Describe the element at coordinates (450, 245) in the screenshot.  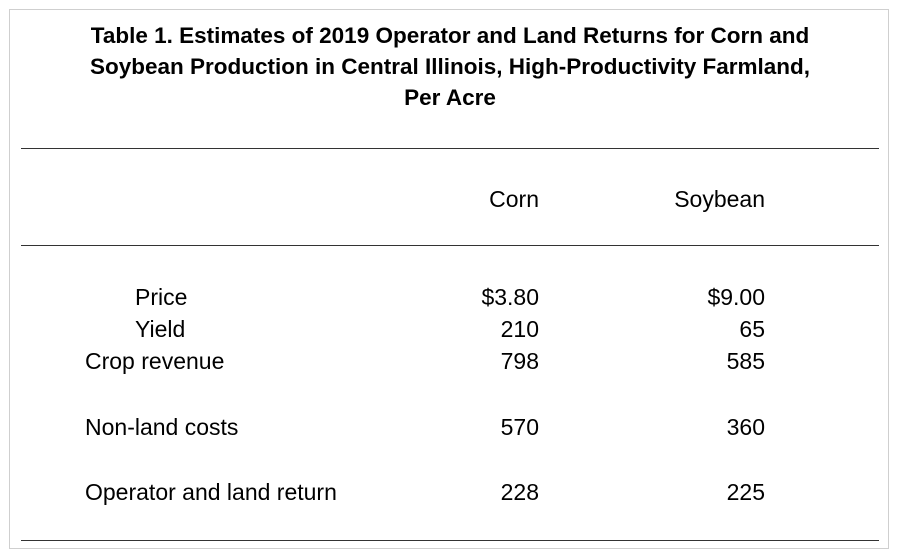
I see `header-rule` at that location.